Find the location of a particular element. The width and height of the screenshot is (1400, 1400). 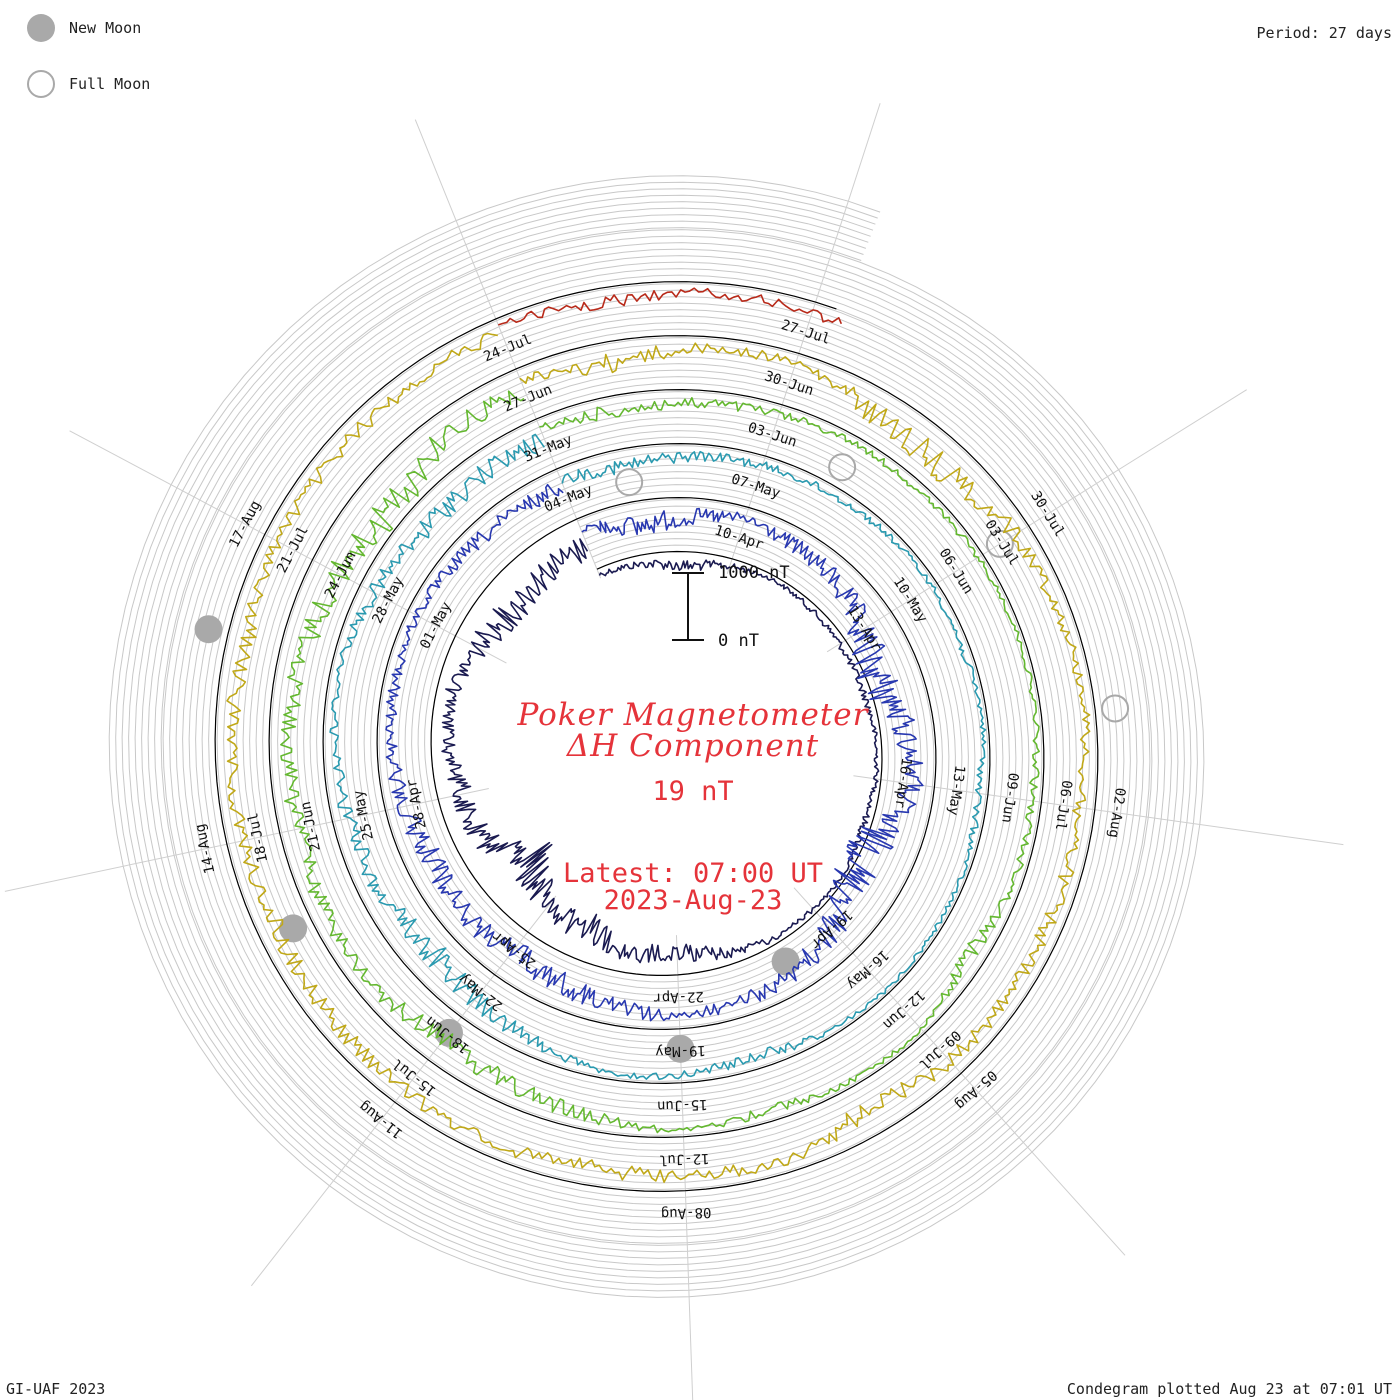

date-label: 24-Jul is located at coordinates (507, 349).